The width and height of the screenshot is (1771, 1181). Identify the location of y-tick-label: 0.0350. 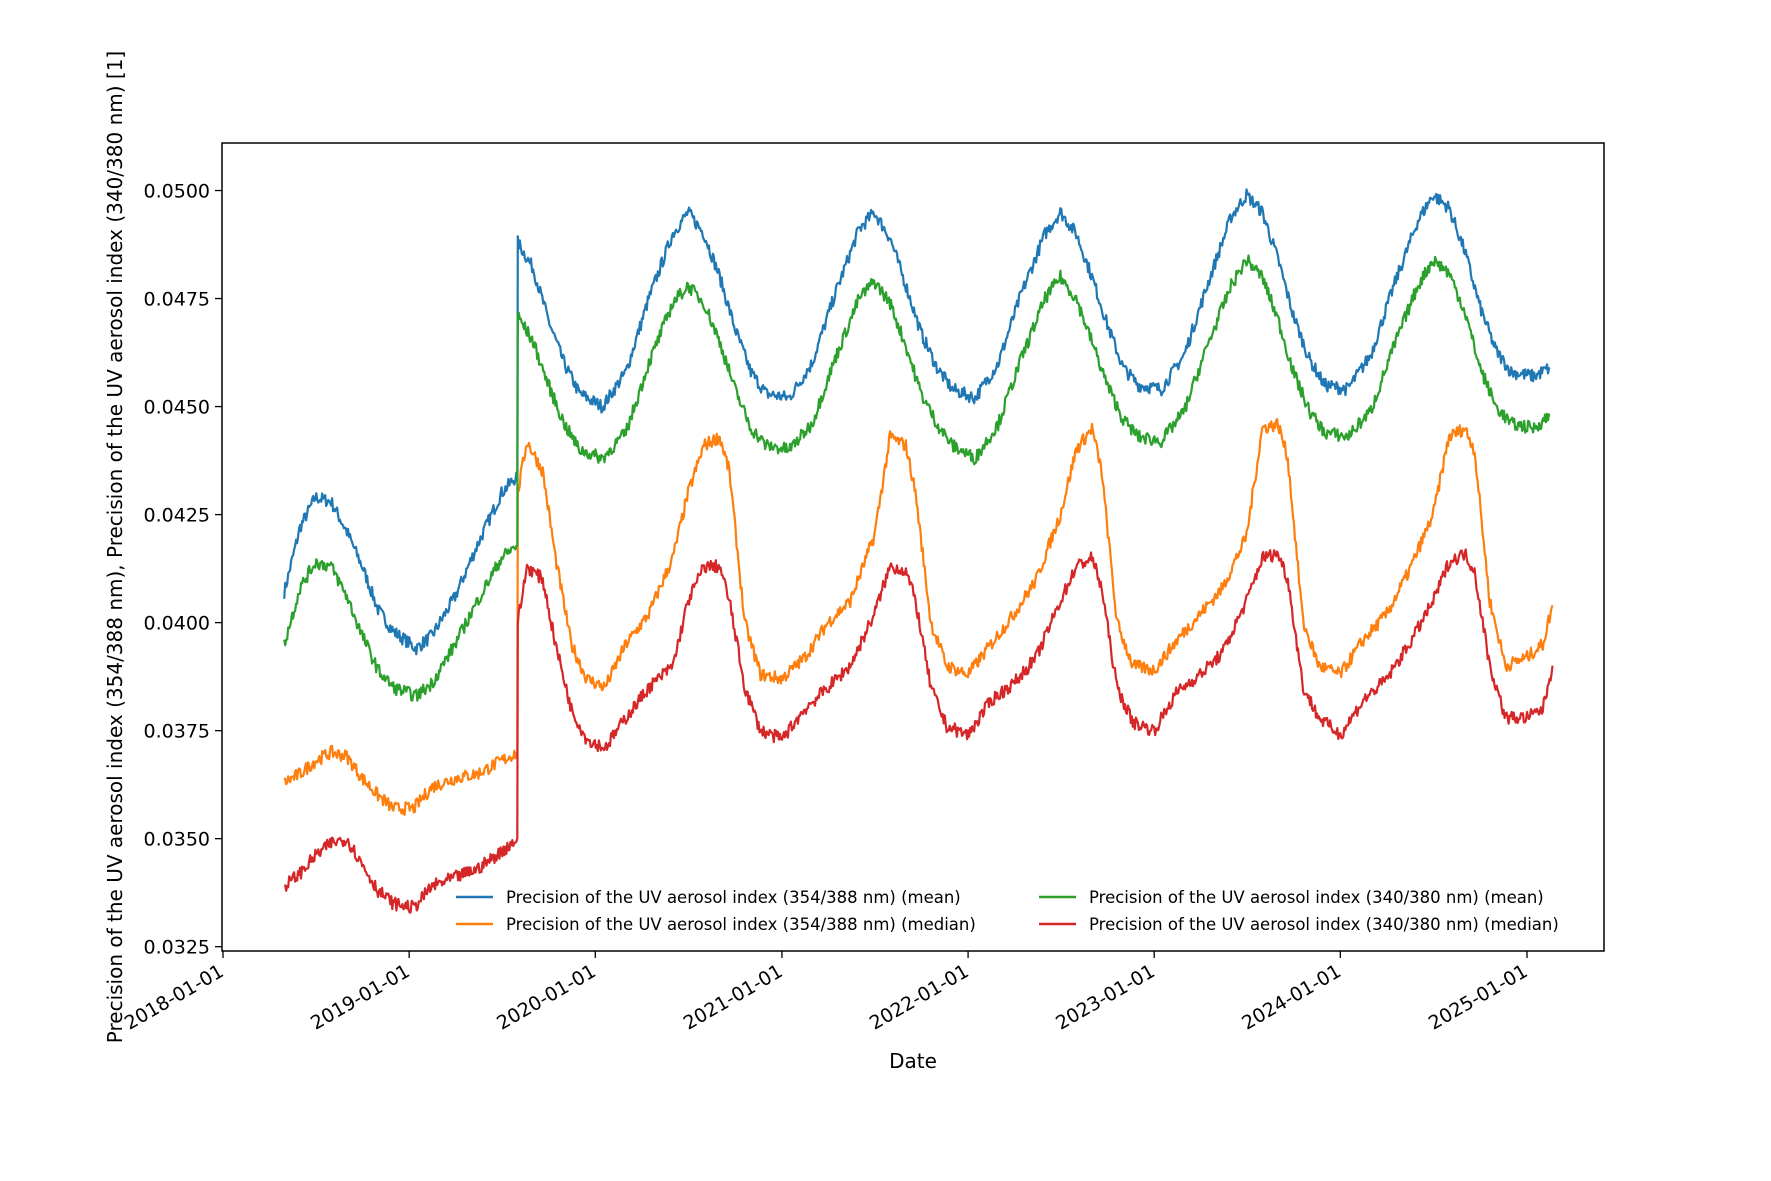
(177, 840).